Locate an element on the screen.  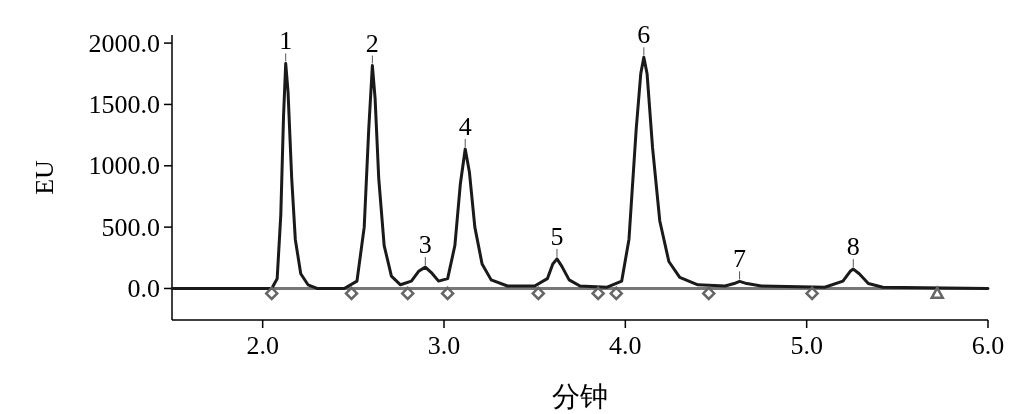
annotation: 2 is located at coordinates (372, 43).